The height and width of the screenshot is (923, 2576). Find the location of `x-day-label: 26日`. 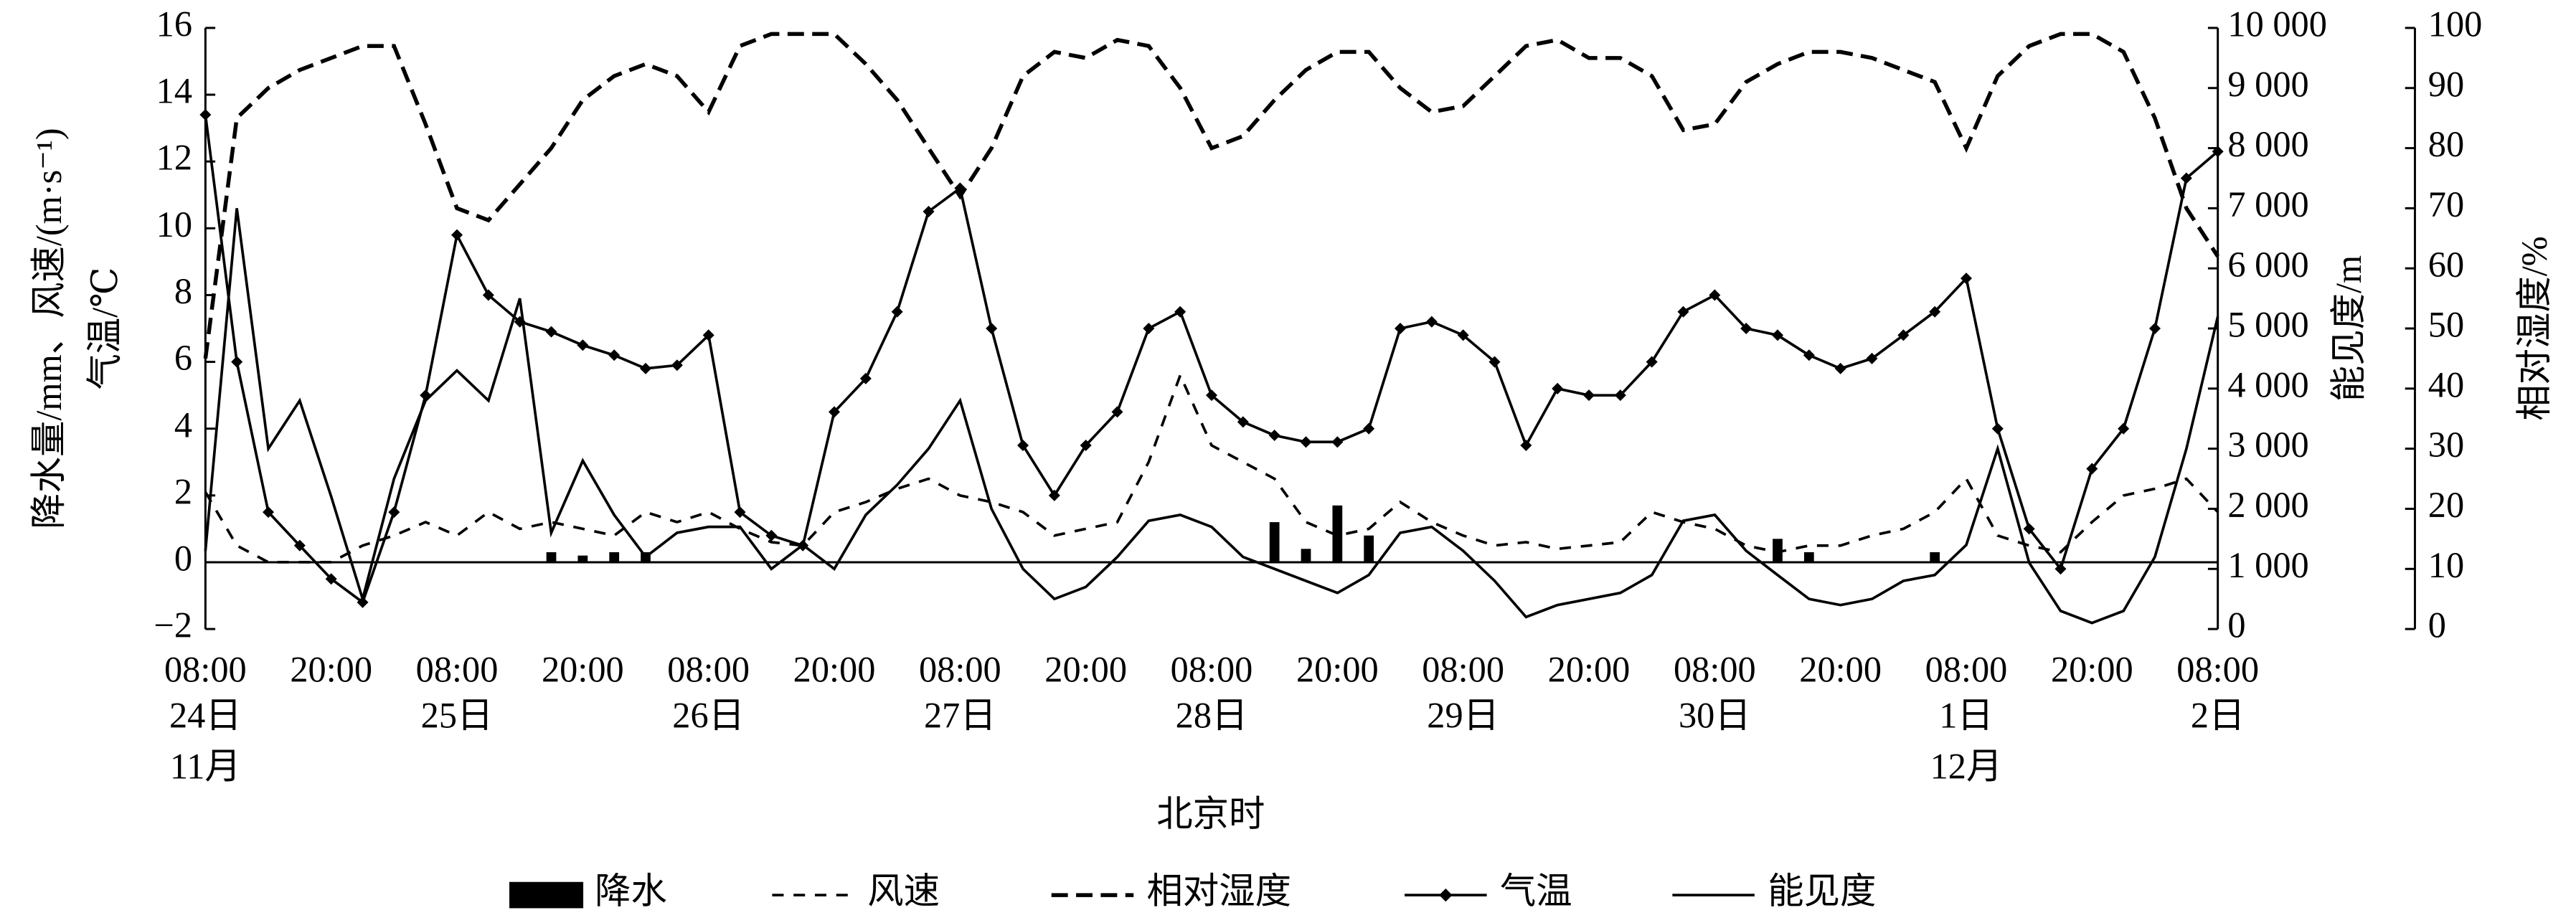

x-day-label: 26日 is located at coordinates (708, 716).